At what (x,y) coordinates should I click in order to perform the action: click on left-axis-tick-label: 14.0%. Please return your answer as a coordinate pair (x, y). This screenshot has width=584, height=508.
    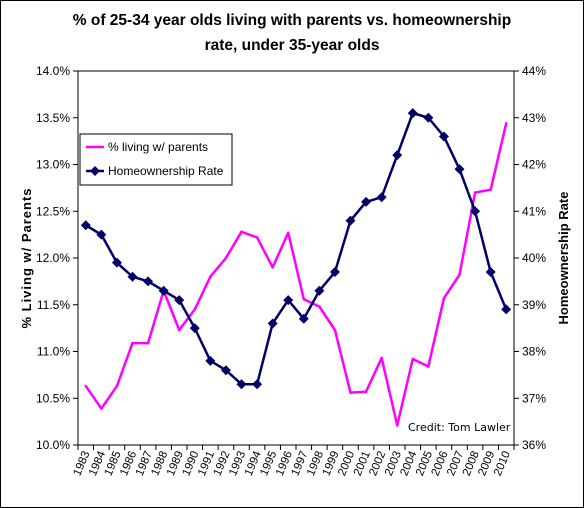
    Looking at the image, I should click on (53, 71).